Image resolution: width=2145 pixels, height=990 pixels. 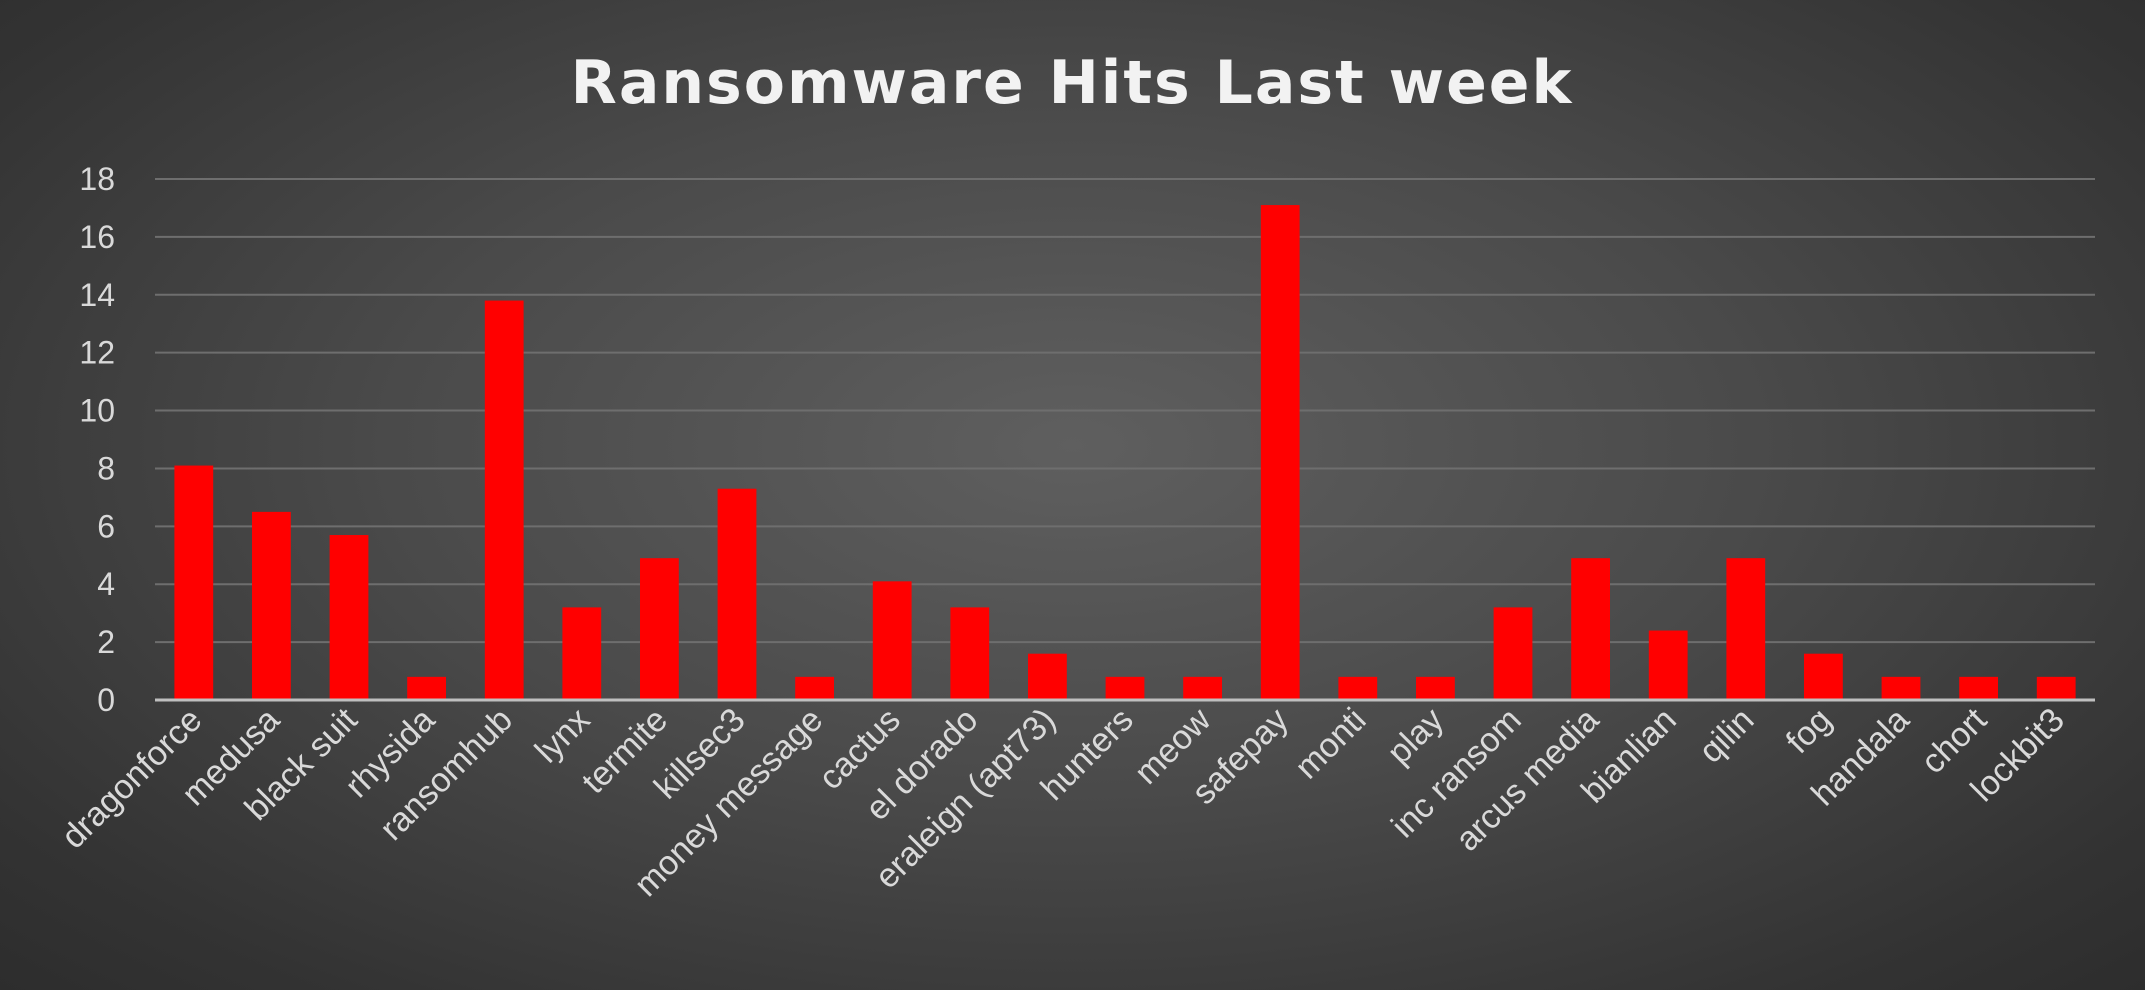 I want to click on y-tick-label: 6, so click(x=106, y=526).